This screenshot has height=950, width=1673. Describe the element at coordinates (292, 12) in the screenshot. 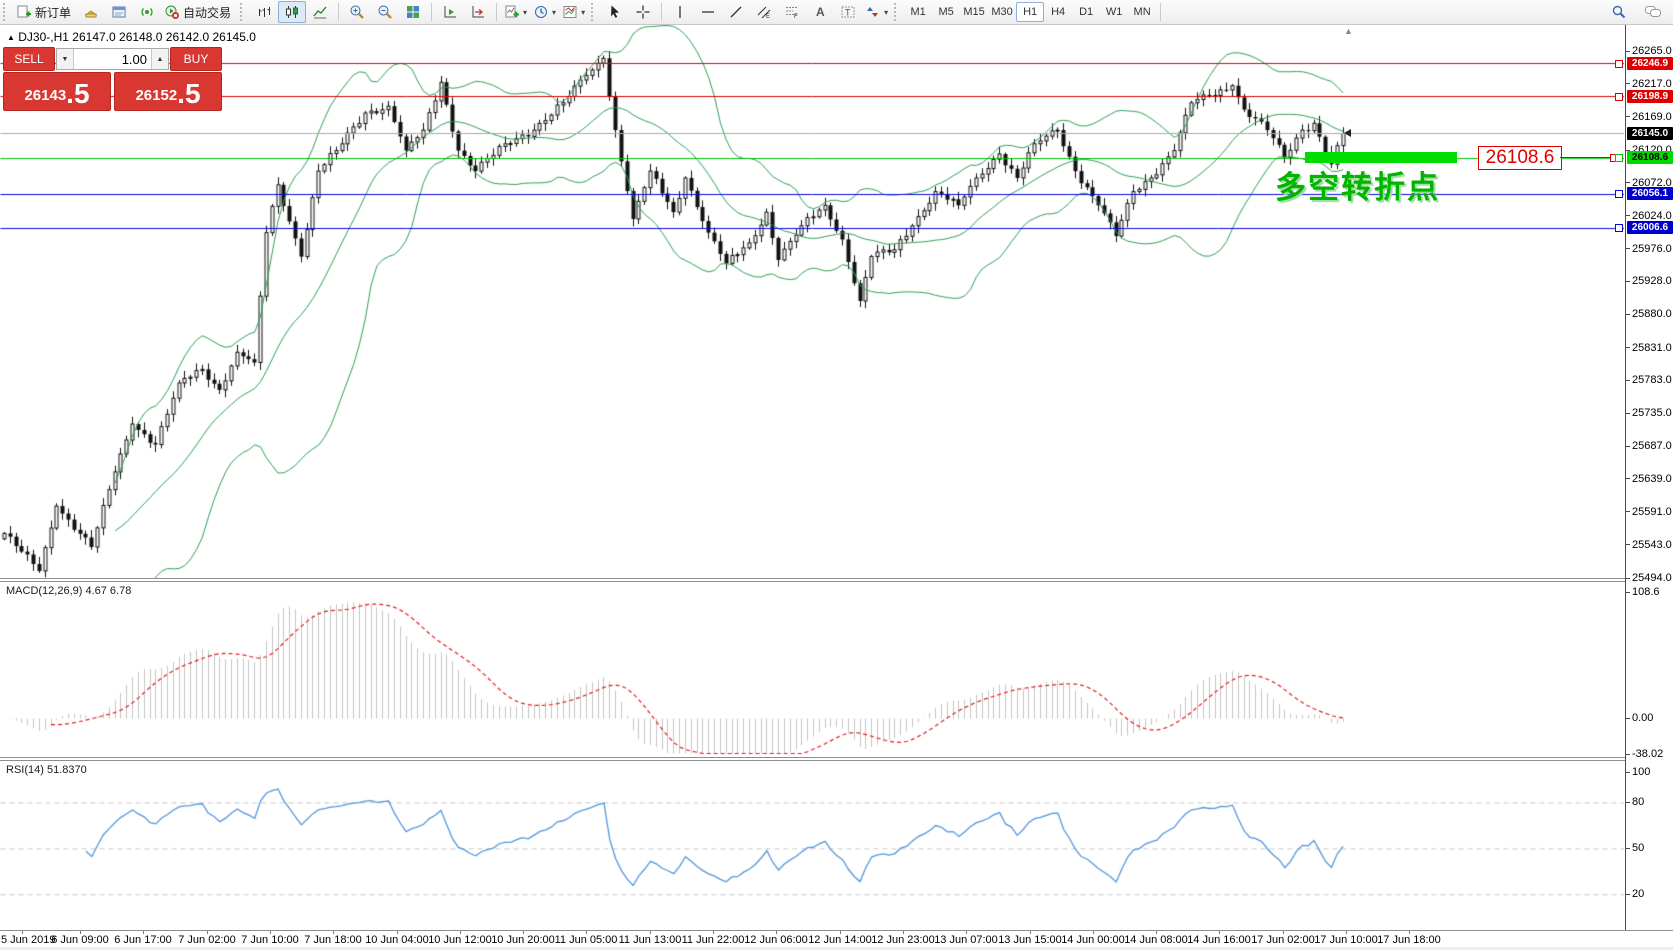

I see `candlestick-chart-button` at that location.